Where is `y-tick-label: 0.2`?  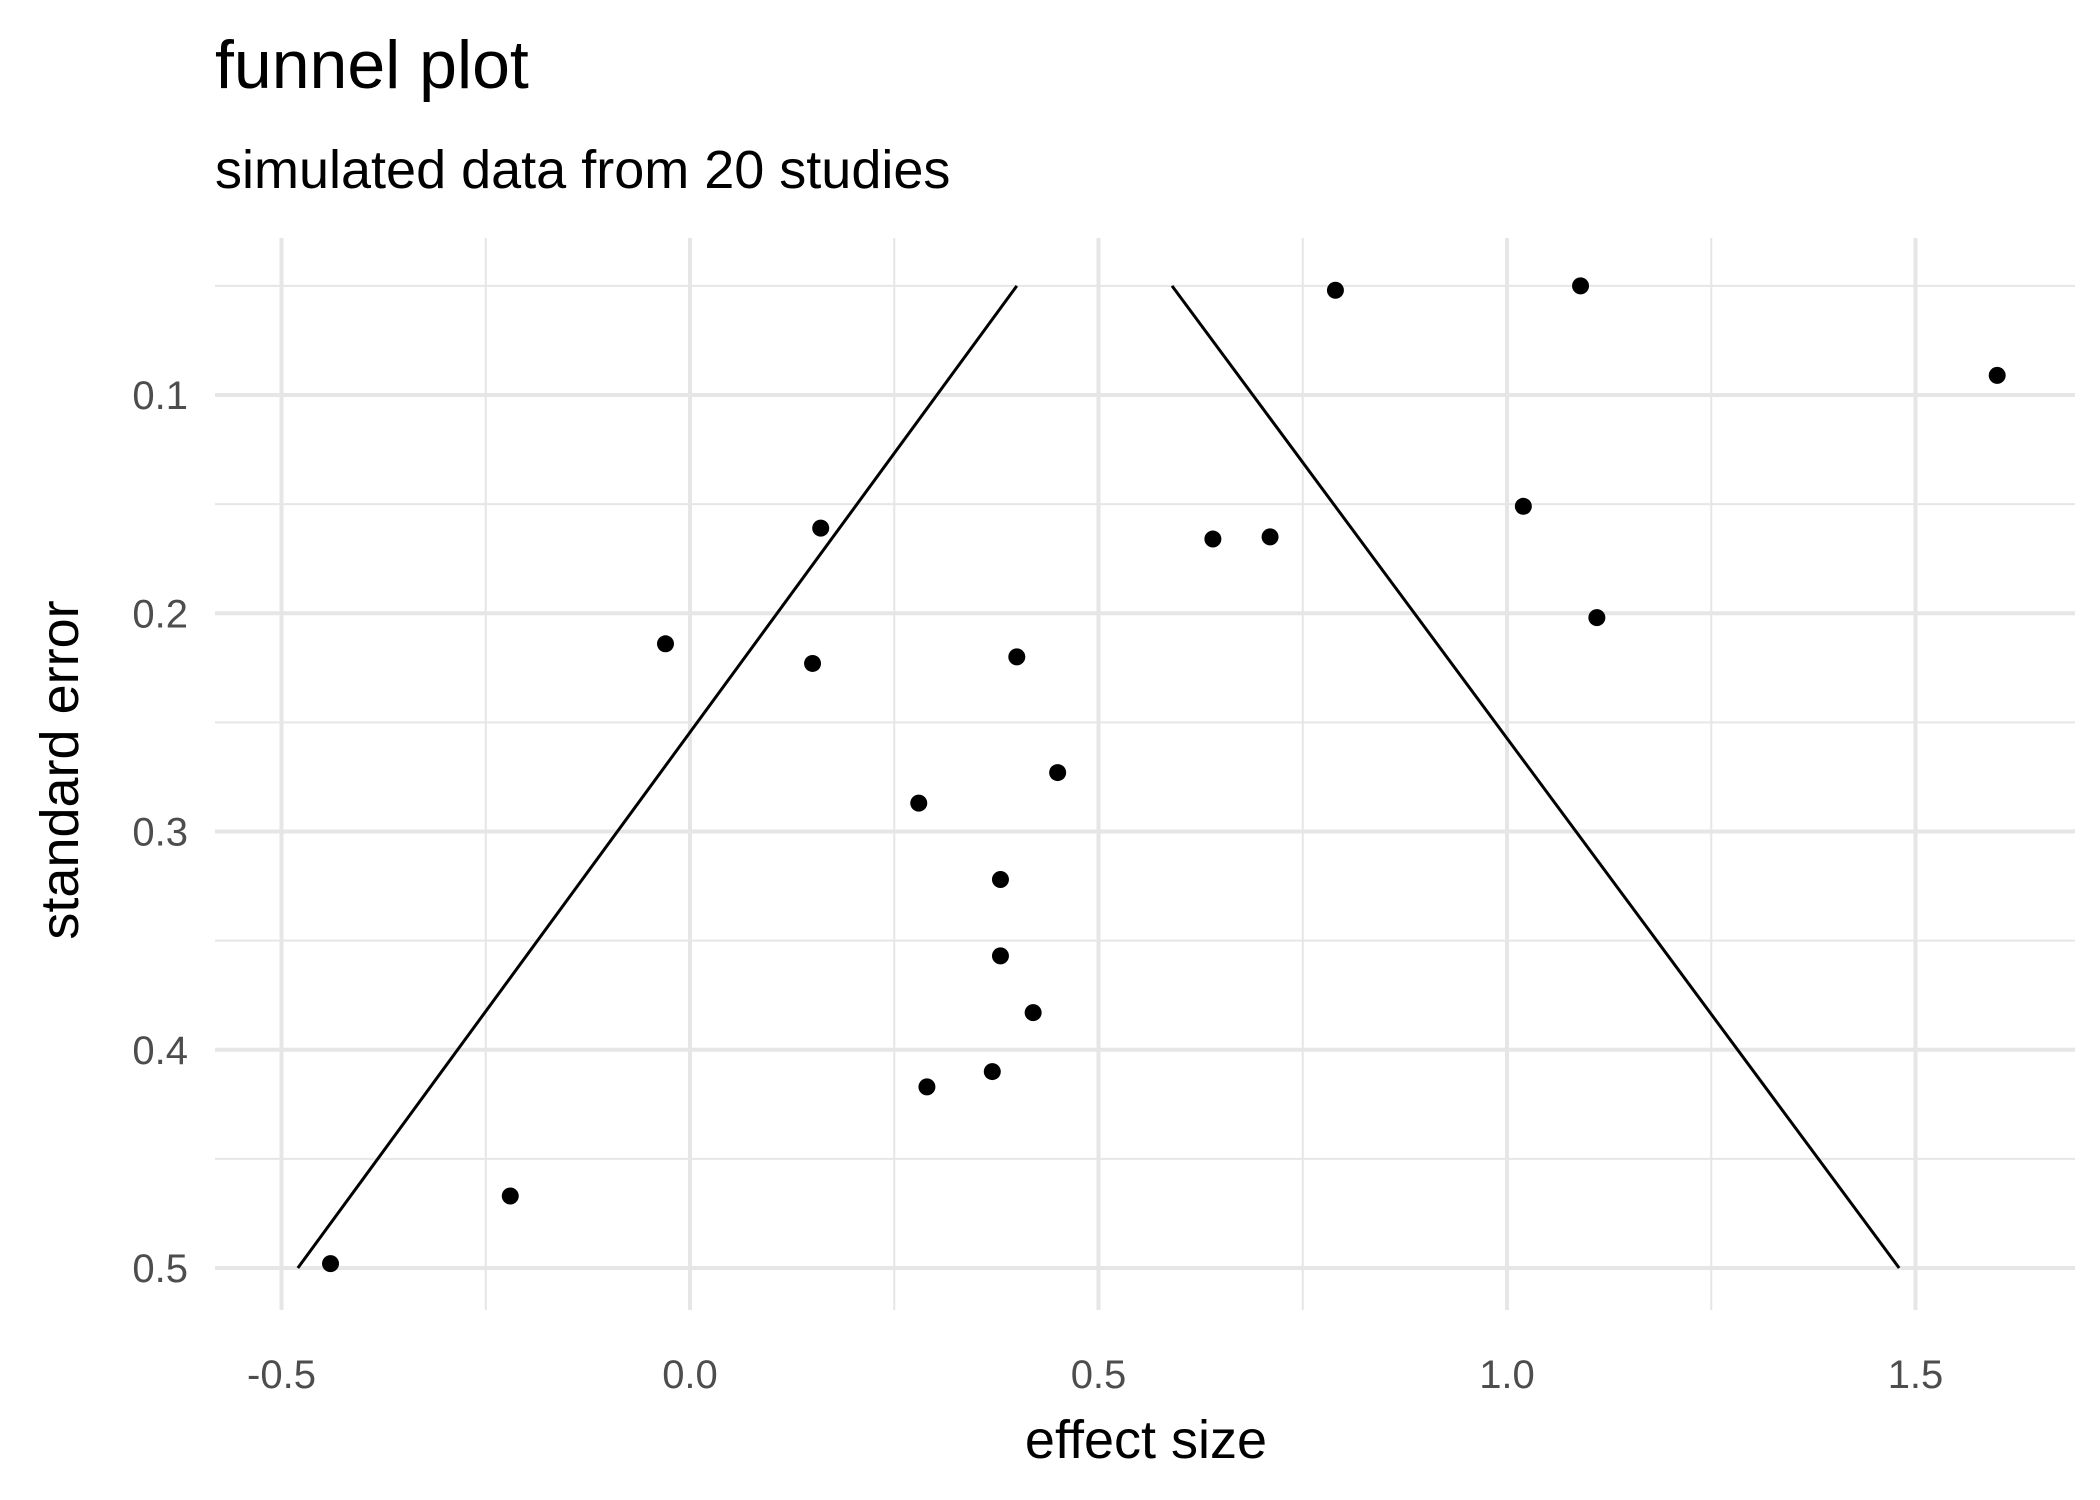
y-tick-label: 0.2 is located at coordinates (160, 614).